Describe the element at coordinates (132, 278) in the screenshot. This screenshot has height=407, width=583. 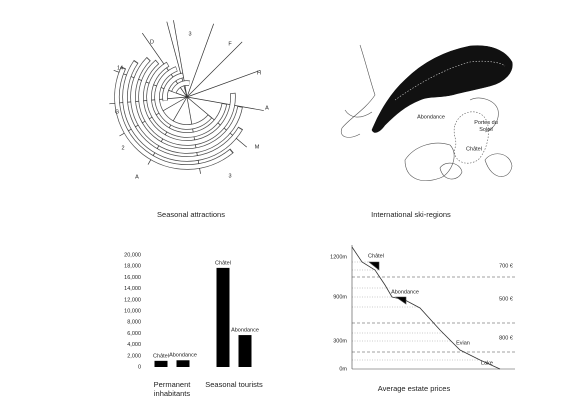
I see `y-tick-label: 16,000` at that location.